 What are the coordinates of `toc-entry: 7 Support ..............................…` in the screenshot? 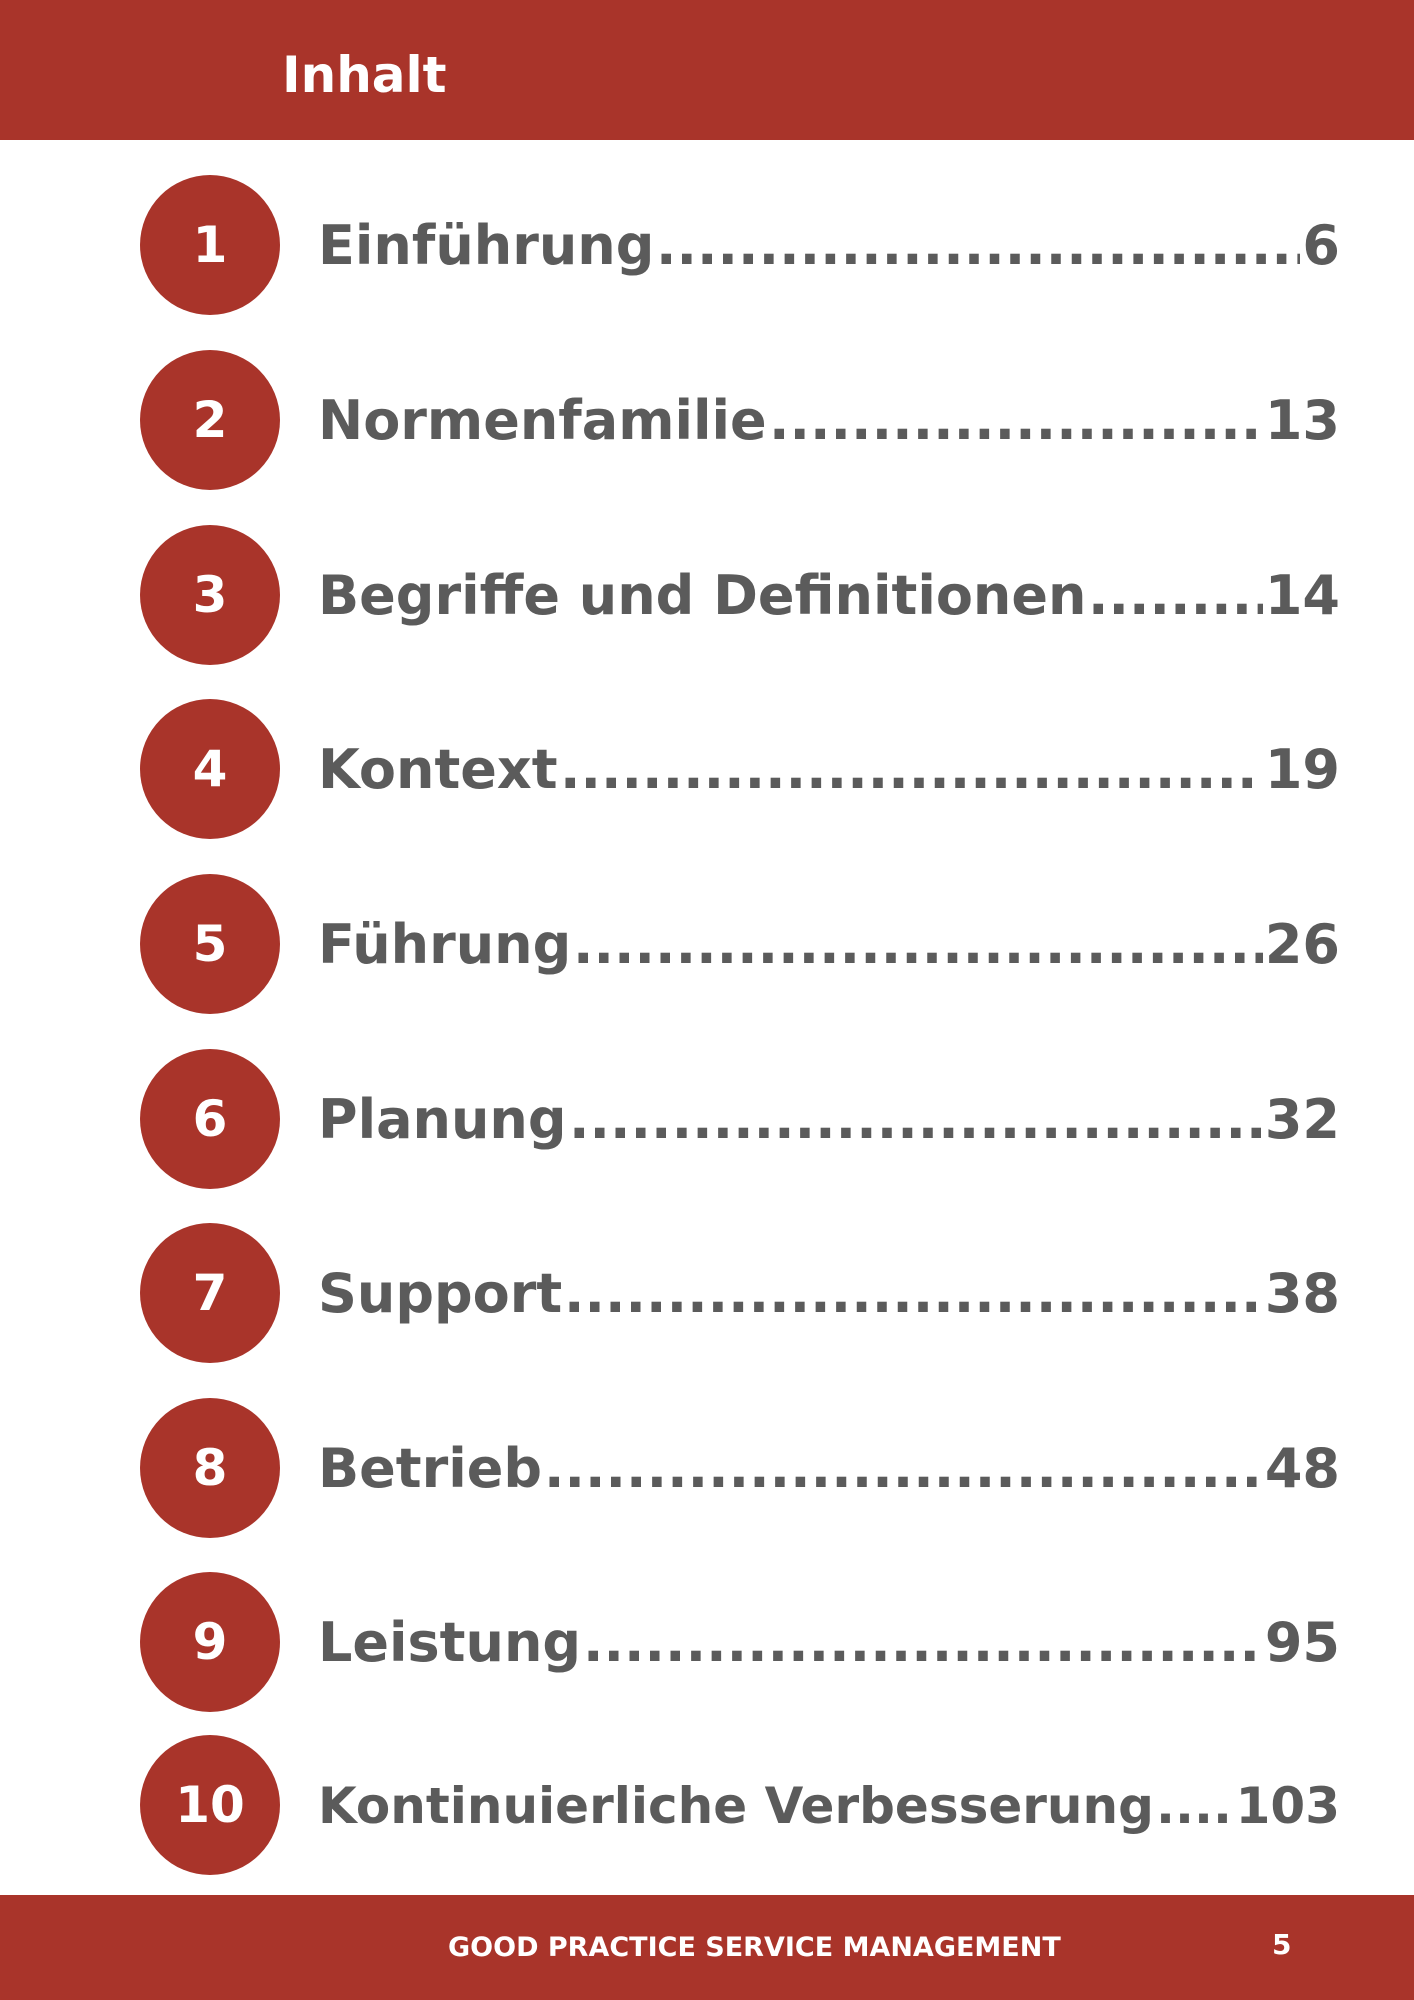 It's located at (740, 1293).